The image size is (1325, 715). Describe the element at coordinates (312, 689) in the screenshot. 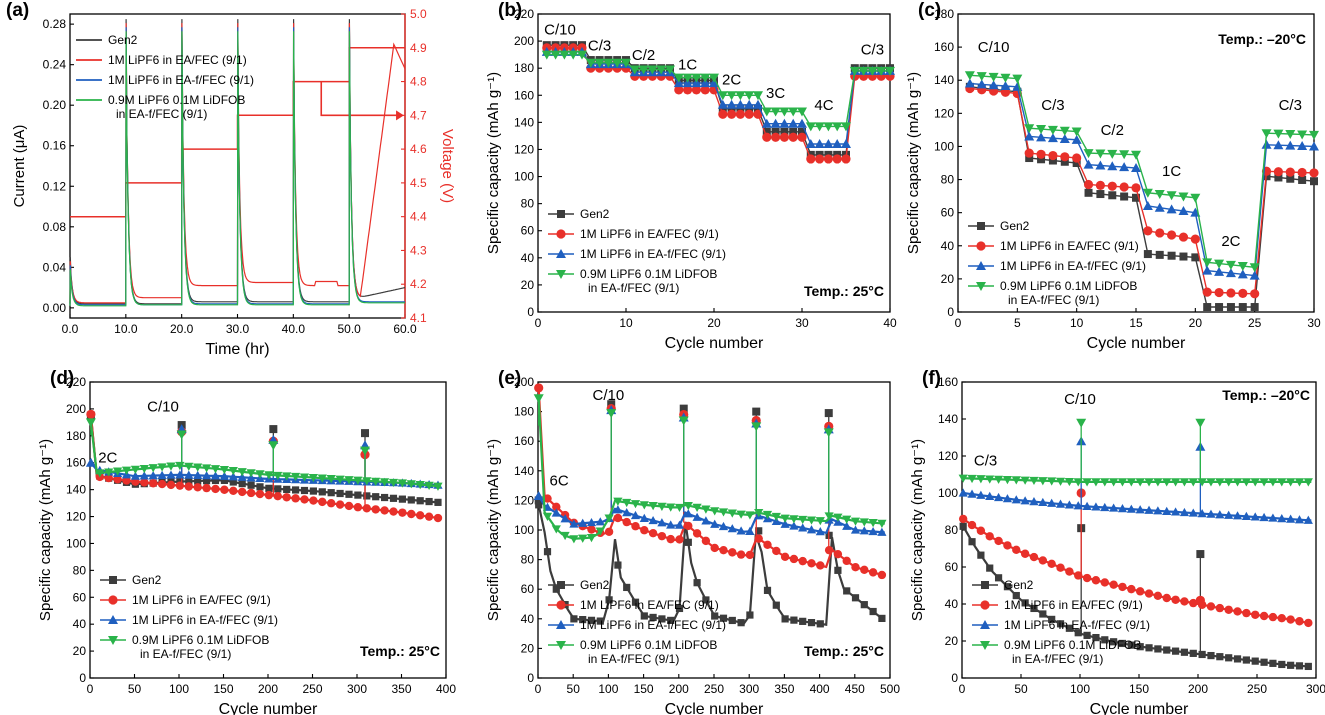

I see `x-tick-label: 250` at that location.